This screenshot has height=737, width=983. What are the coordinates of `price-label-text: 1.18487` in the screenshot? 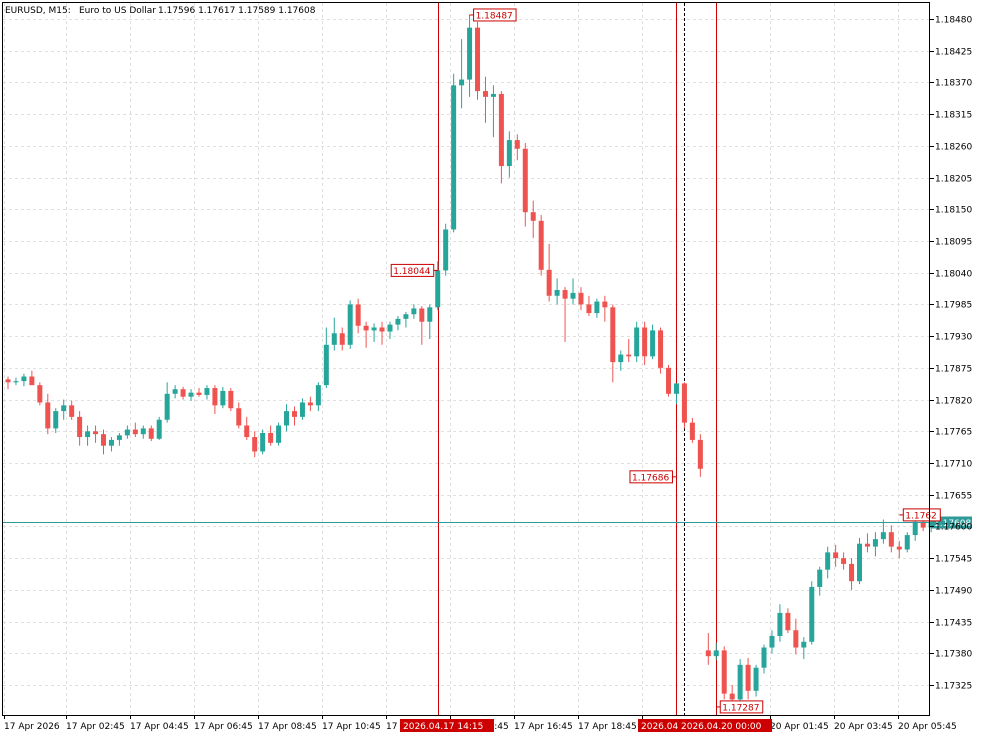 It's located at (494, 16).